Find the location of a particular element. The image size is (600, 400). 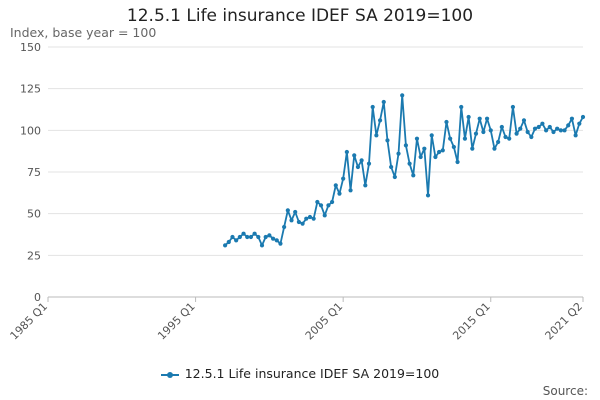

legend: 12.5.1 Life insurance IDEF SA 2019=100 is located at coordinates (300, 373).